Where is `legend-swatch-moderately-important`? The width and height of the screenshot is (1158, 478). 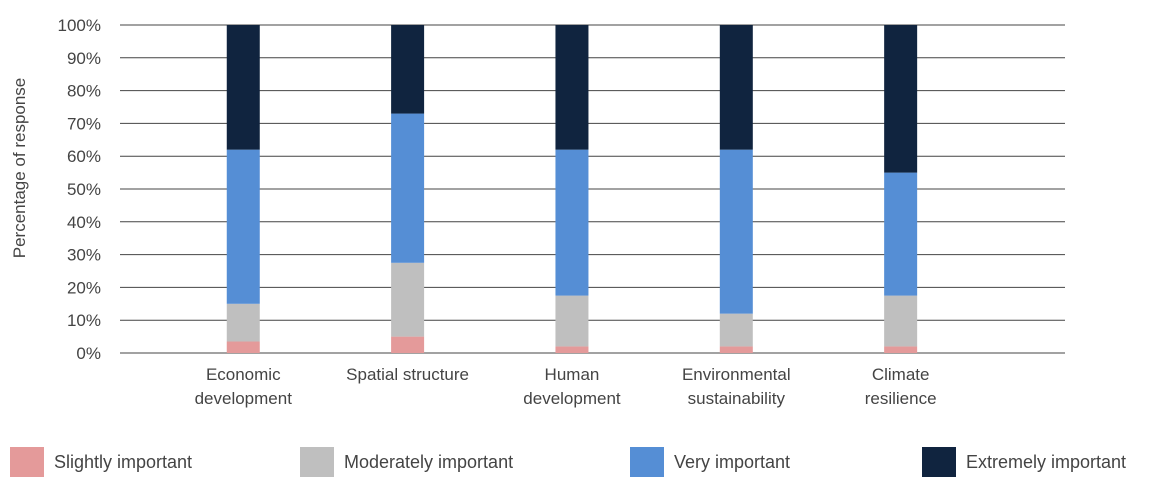 legend-swatch-moderately-important is located at coordinates (317, 462).